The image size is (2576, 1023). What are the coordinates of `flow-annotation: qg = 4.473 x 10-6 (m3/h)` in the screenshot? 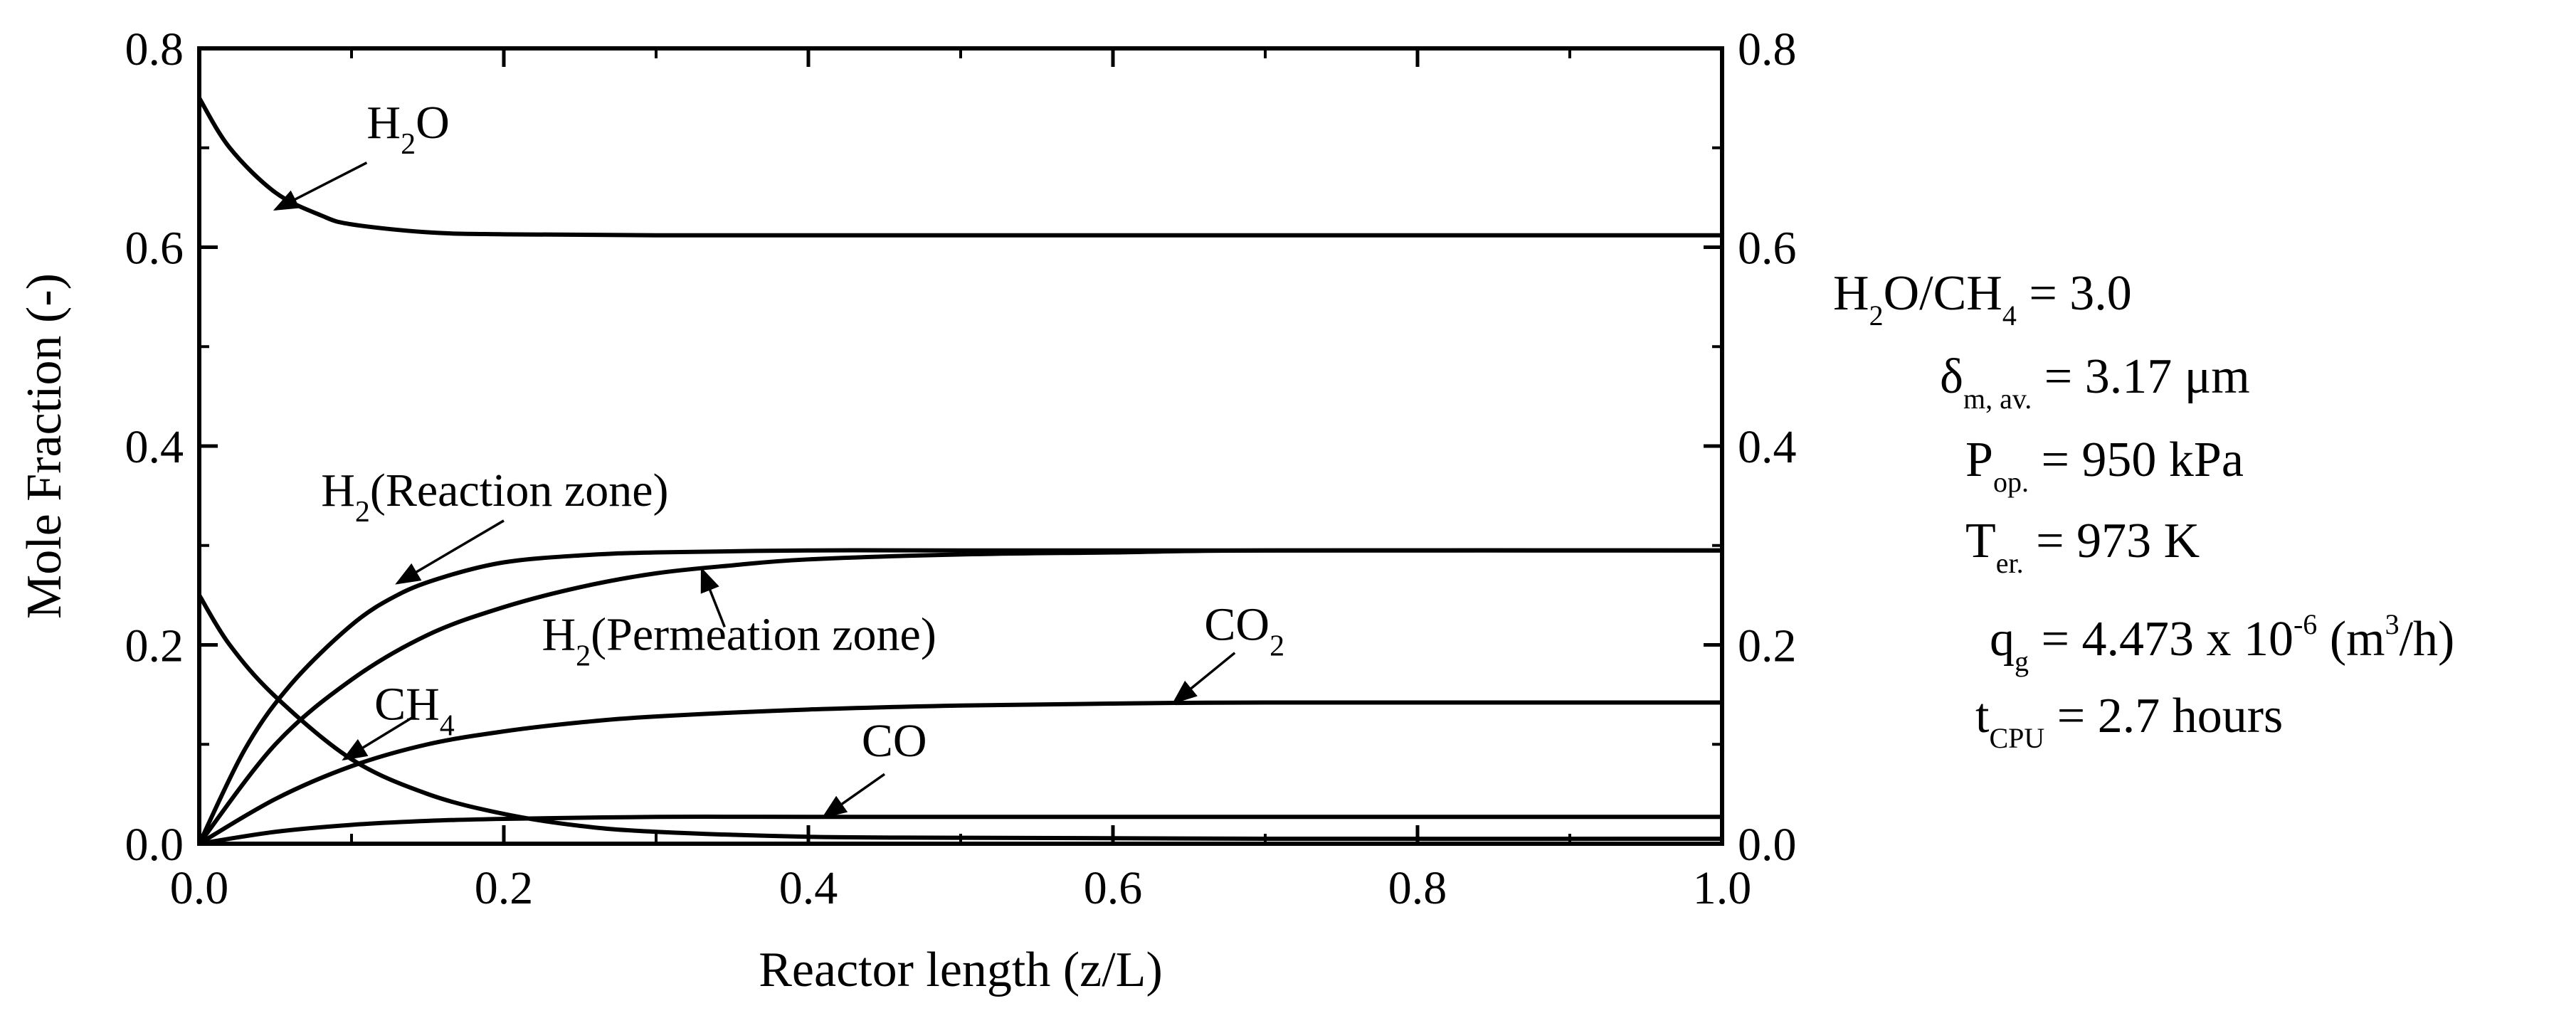 It's located at (2222, 643).